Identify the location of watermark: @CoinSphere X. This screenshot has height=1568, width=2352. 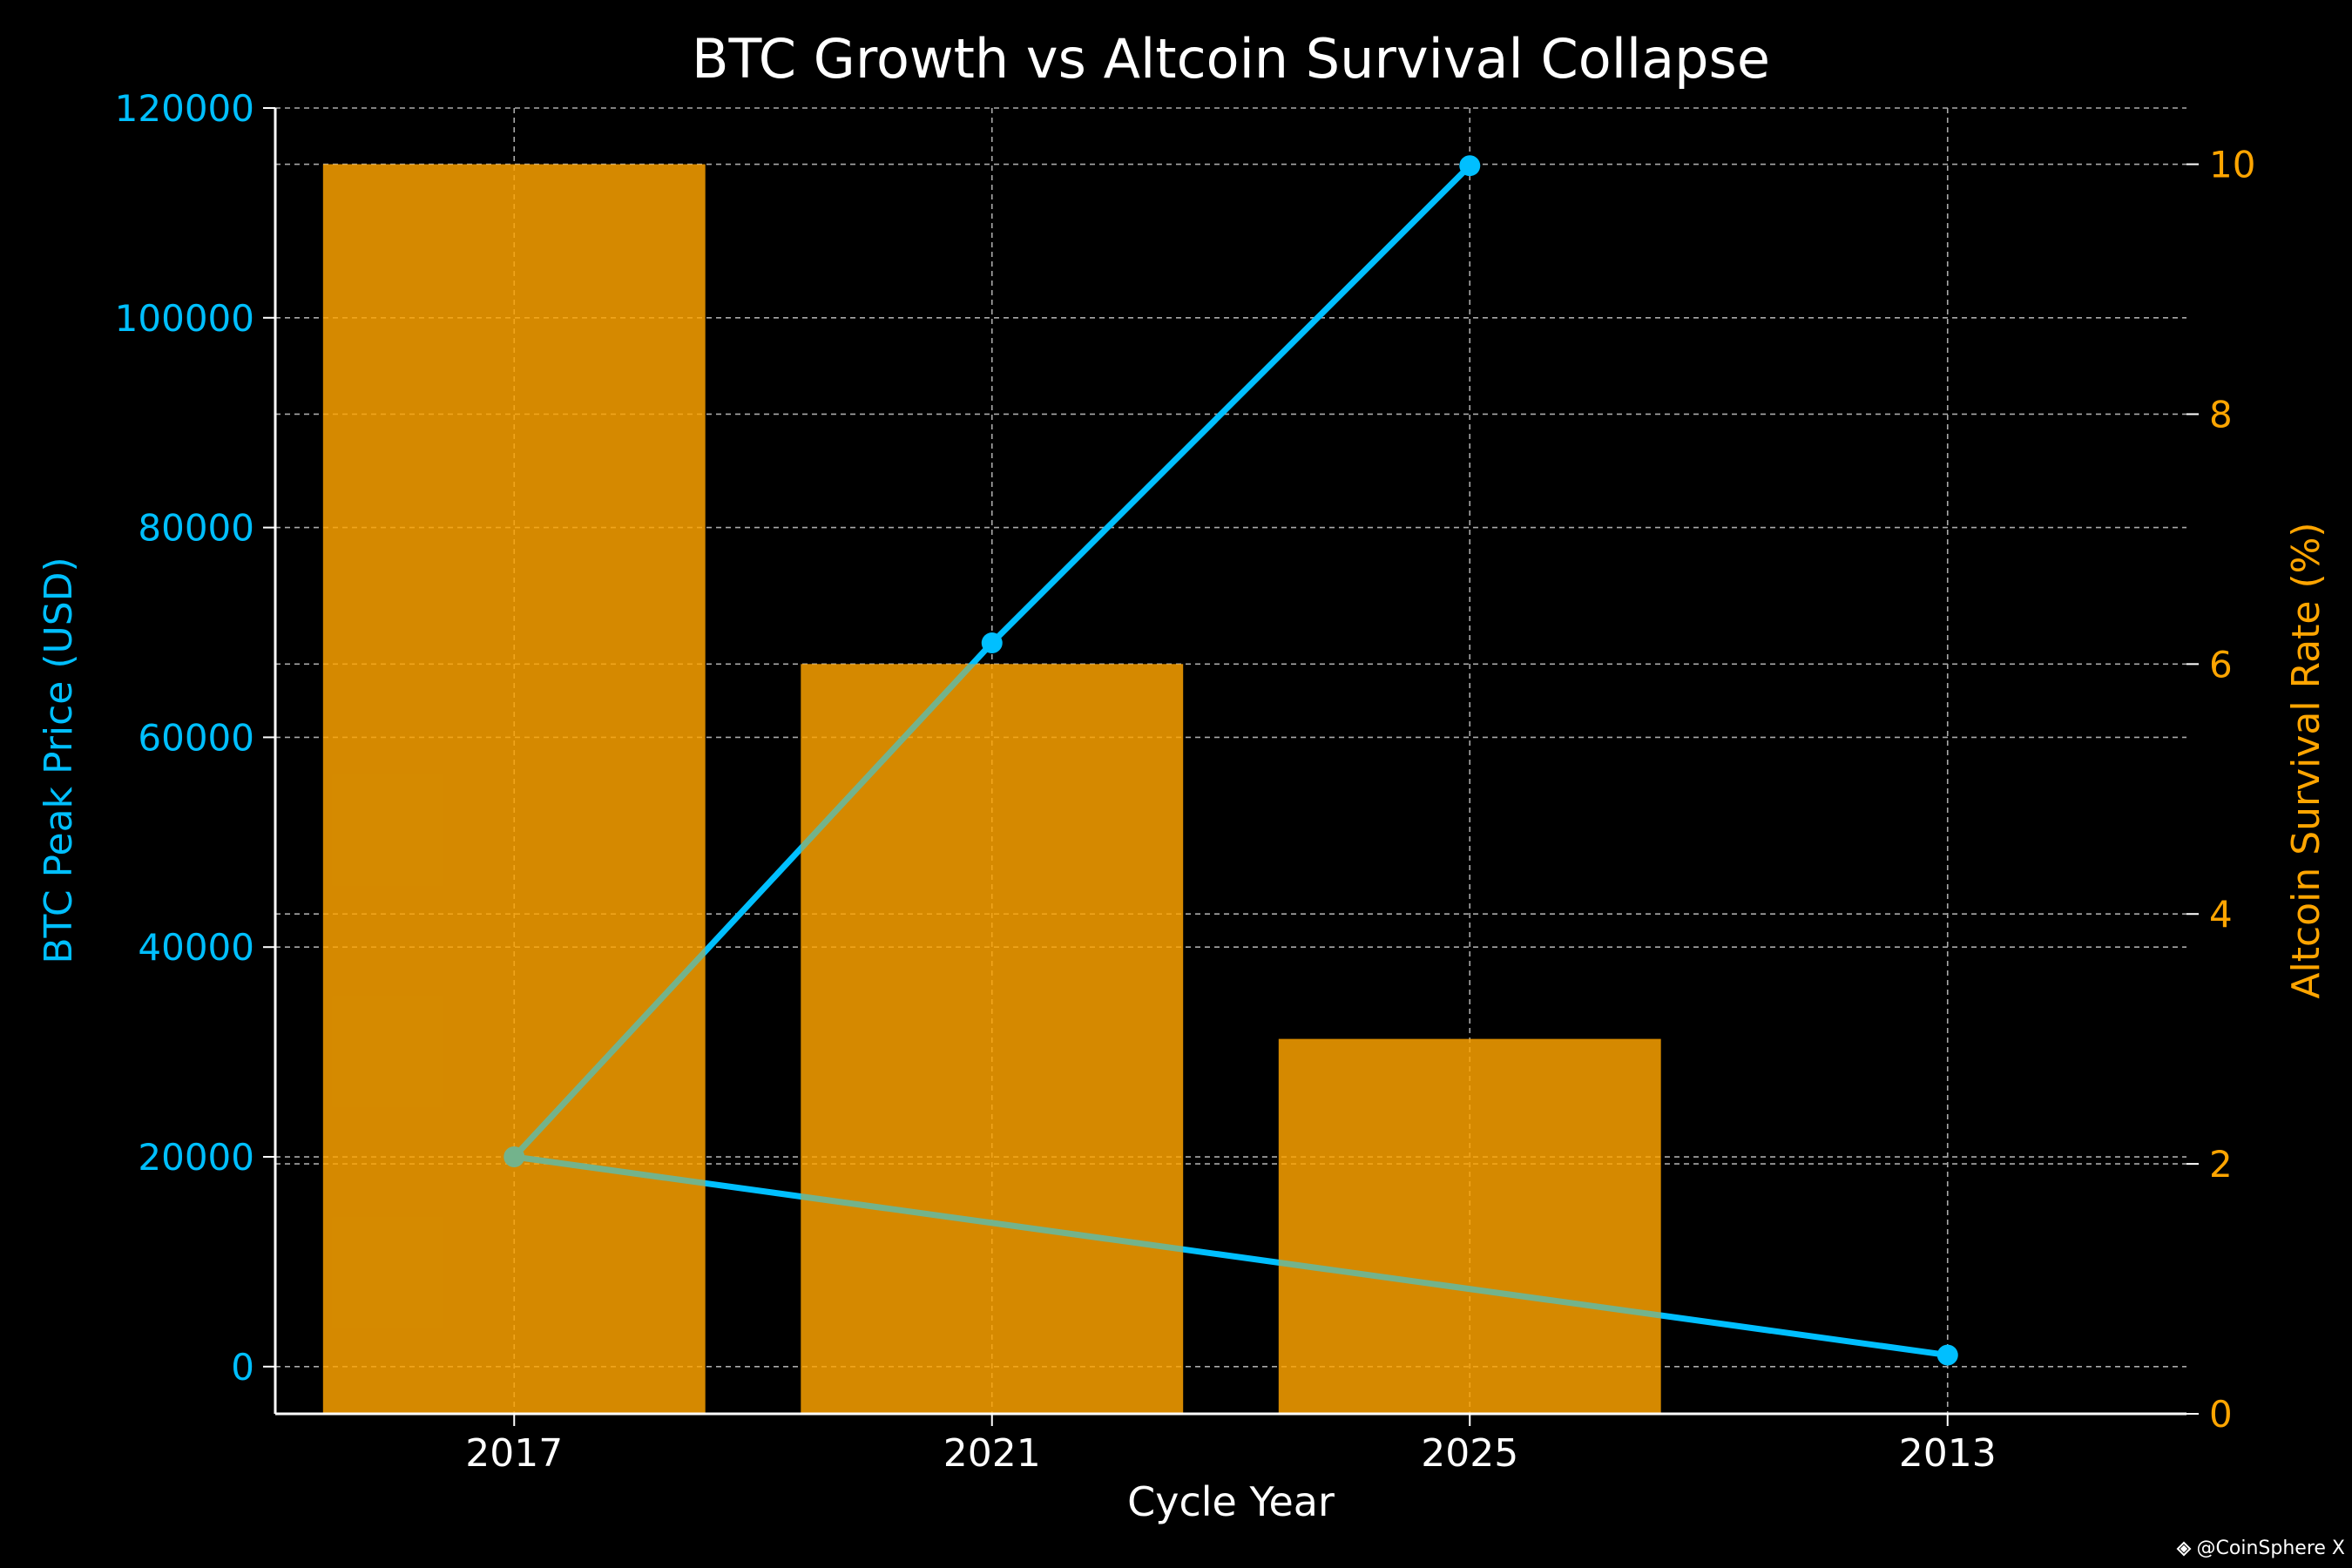
(2259, 1548).